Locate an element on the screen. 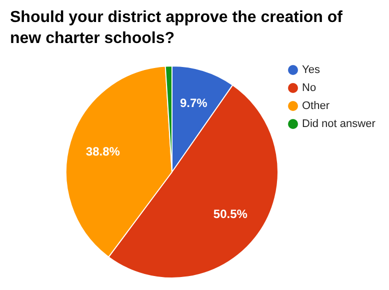 Image resolution: width=389 pixels, height=290 pixels. data-label: 38.8% is located at coordinates (103, 151).